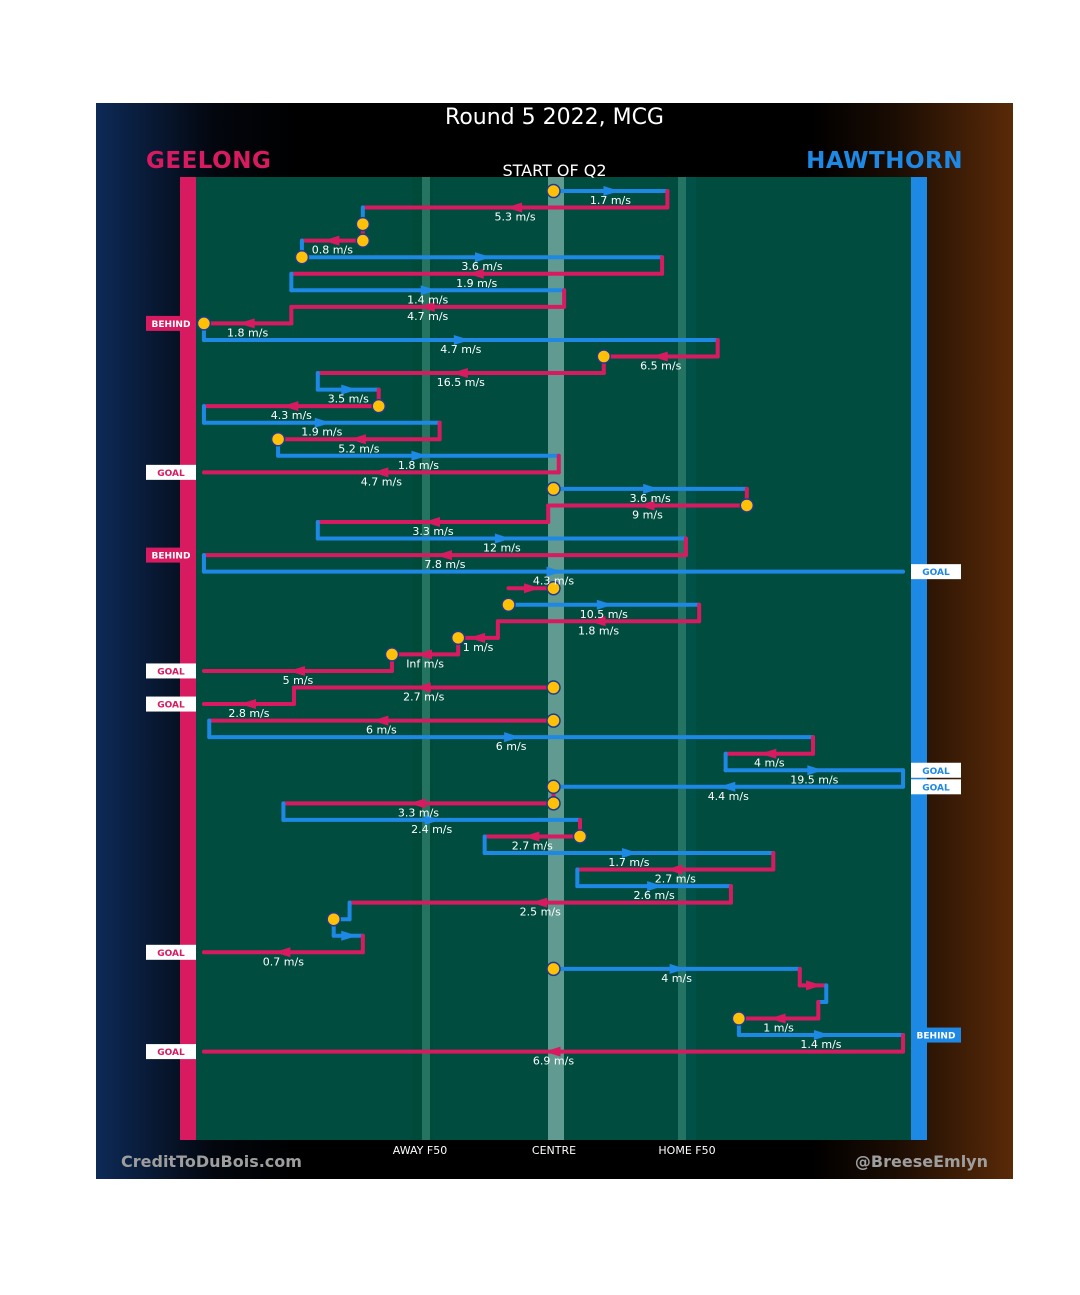 This screenshot has height=1295, width=1080. Describe the element at coordinates (444, 564) in the screenshot. I see `speed-label-22: 7.8 m/s` at that location.